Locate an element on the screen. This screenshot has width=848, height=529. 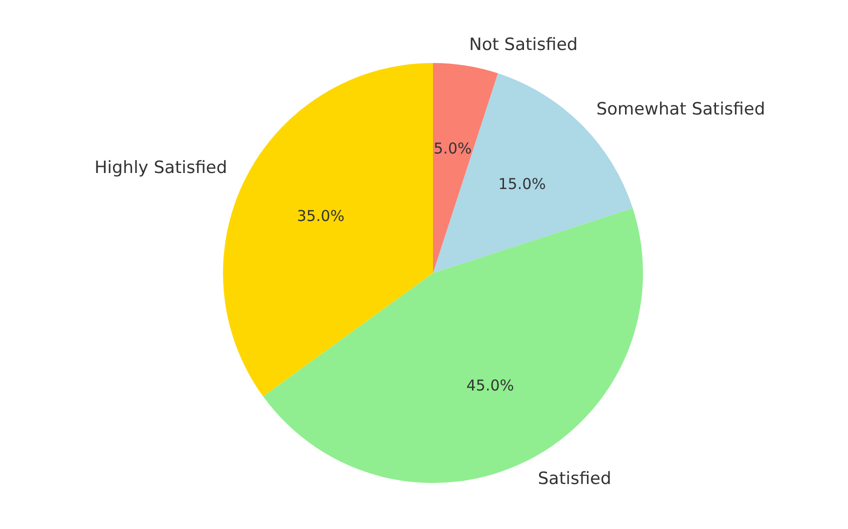
data-label: 5.0% is located at coordinates (453, 149).